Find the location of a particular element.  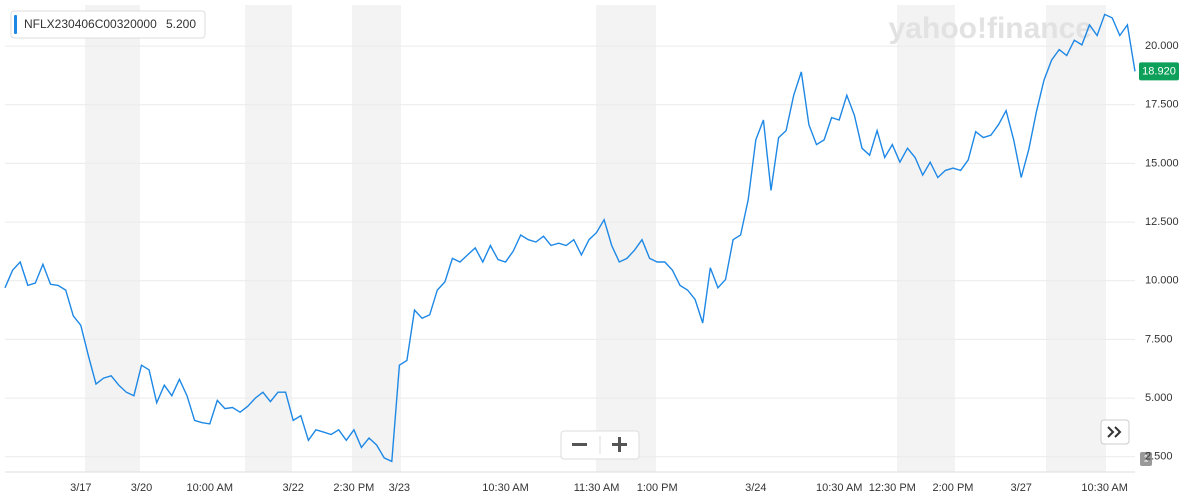

x-tick-label: 11:30 AM is located at coordinates (597, 488).